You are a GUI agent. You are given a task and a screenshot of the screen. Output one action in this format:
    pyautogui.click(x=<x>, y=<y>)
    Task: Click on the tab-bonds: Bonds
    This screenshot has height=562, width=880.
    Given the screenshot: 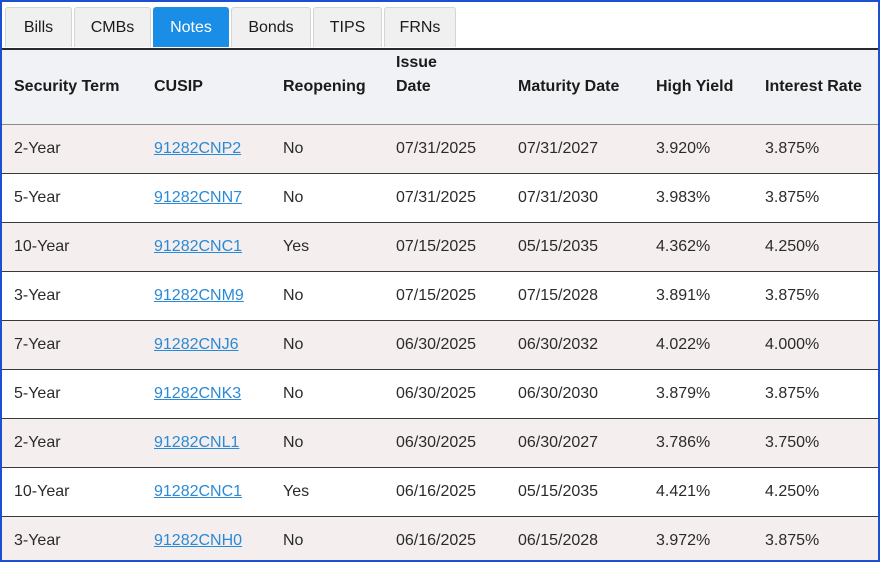 What is the action you would take?
    pyautogui.click(x=271, y=27)
    